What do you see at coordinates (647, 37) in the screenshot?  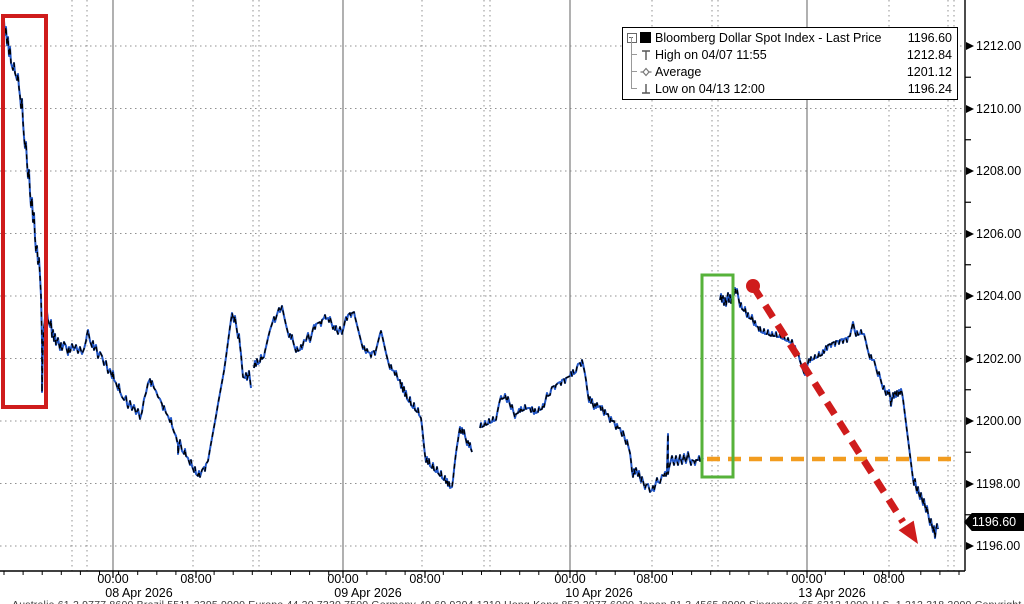 I see `series-swatch-icon` at bounding box center [647, 37].